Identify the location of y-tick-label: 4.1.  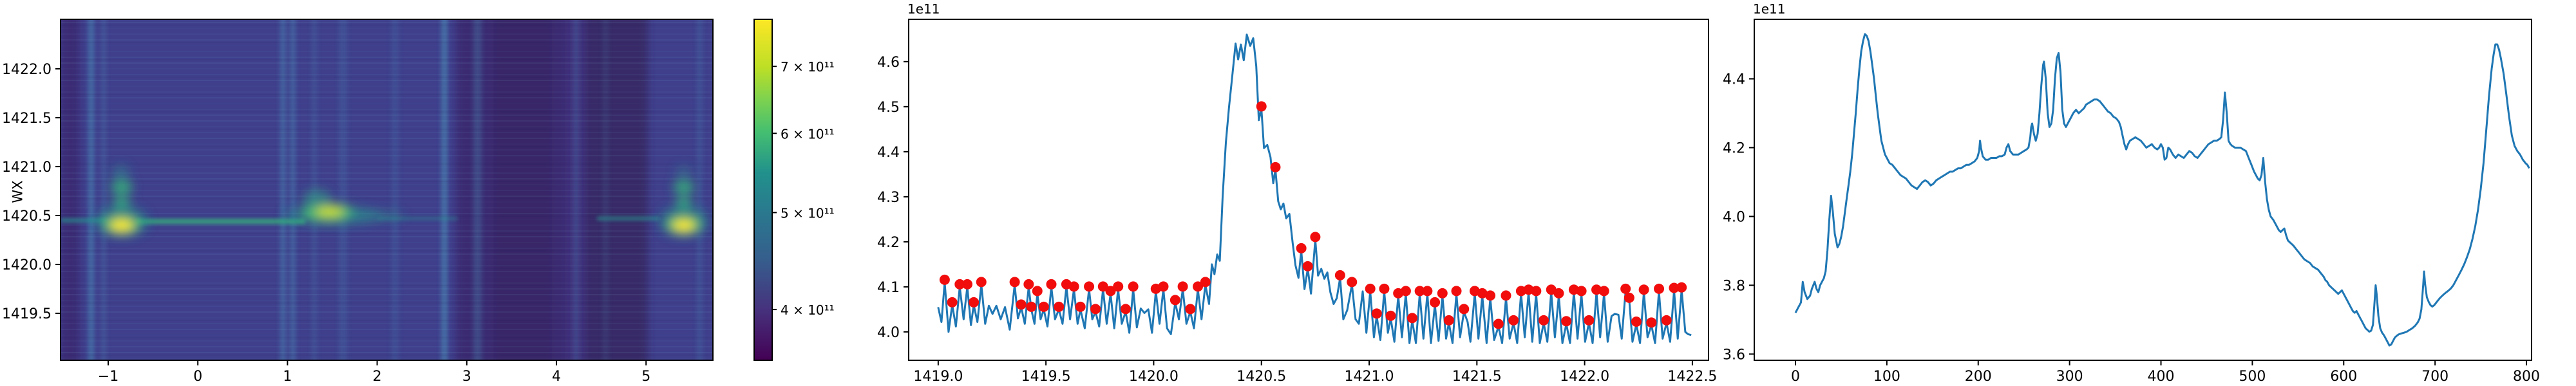
(888, 288).